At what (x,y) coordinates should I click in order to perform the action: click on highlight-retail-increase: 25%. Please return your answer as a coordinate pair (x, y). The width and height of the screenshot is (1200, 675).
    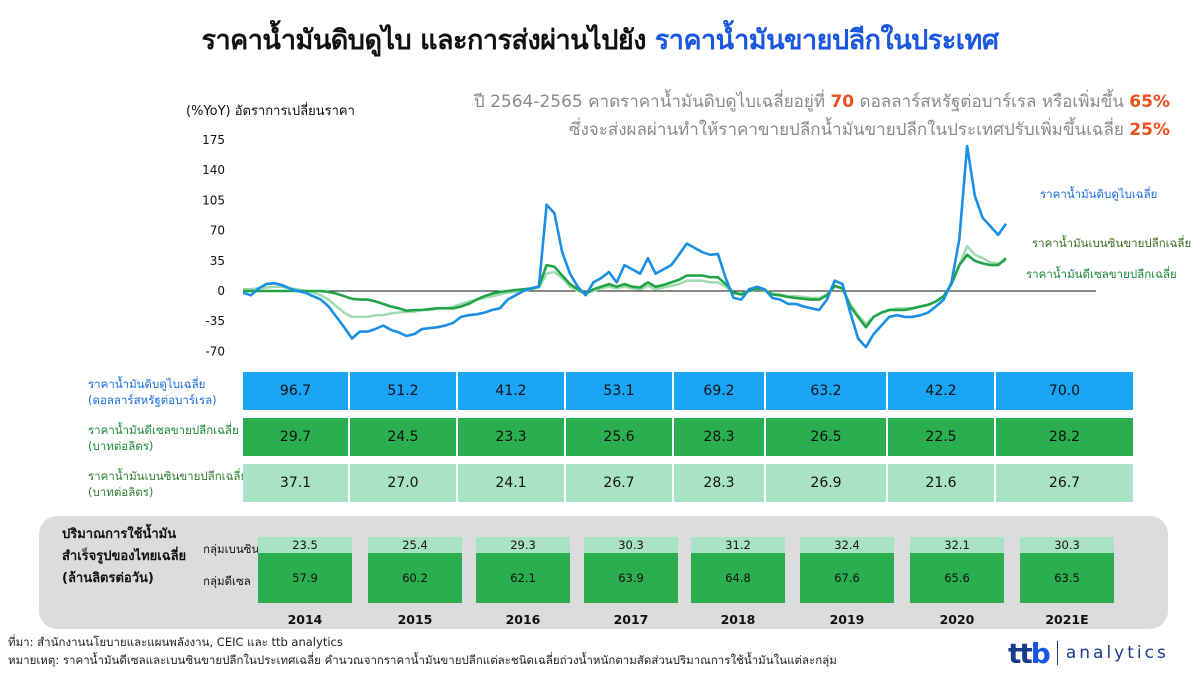
    Looking at the image, I should click on (1149, 130).